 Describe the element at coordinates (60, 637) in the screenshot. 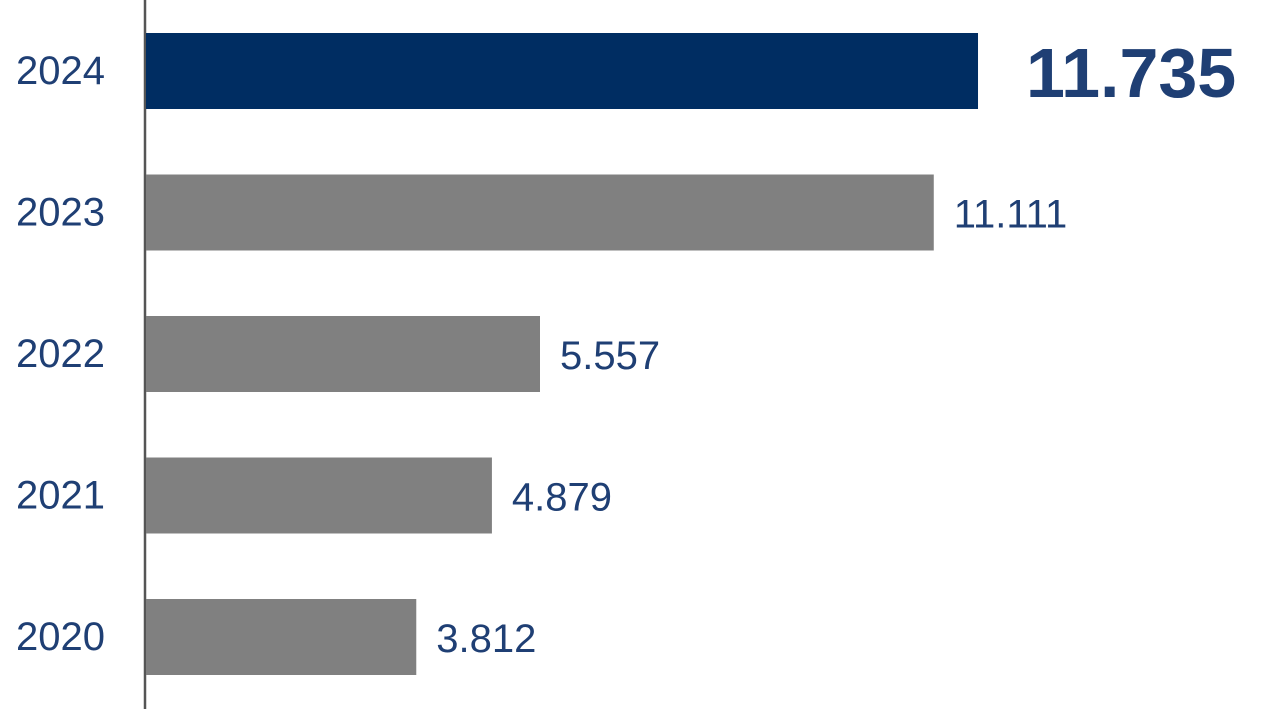

I see `y-tick-label: 2020` at that location.